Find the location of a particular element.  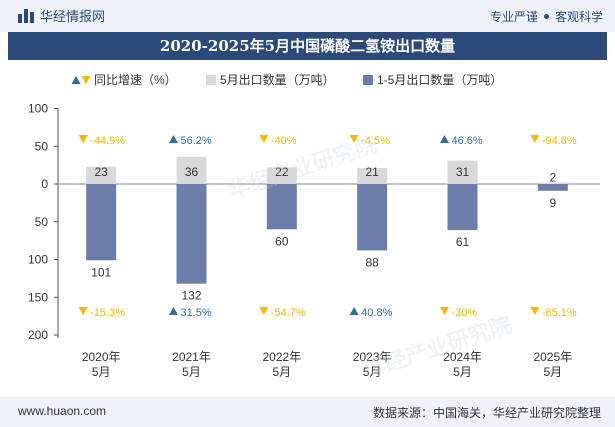

growth-label-ytd: 40.8% is located at coordinates (376, 313).